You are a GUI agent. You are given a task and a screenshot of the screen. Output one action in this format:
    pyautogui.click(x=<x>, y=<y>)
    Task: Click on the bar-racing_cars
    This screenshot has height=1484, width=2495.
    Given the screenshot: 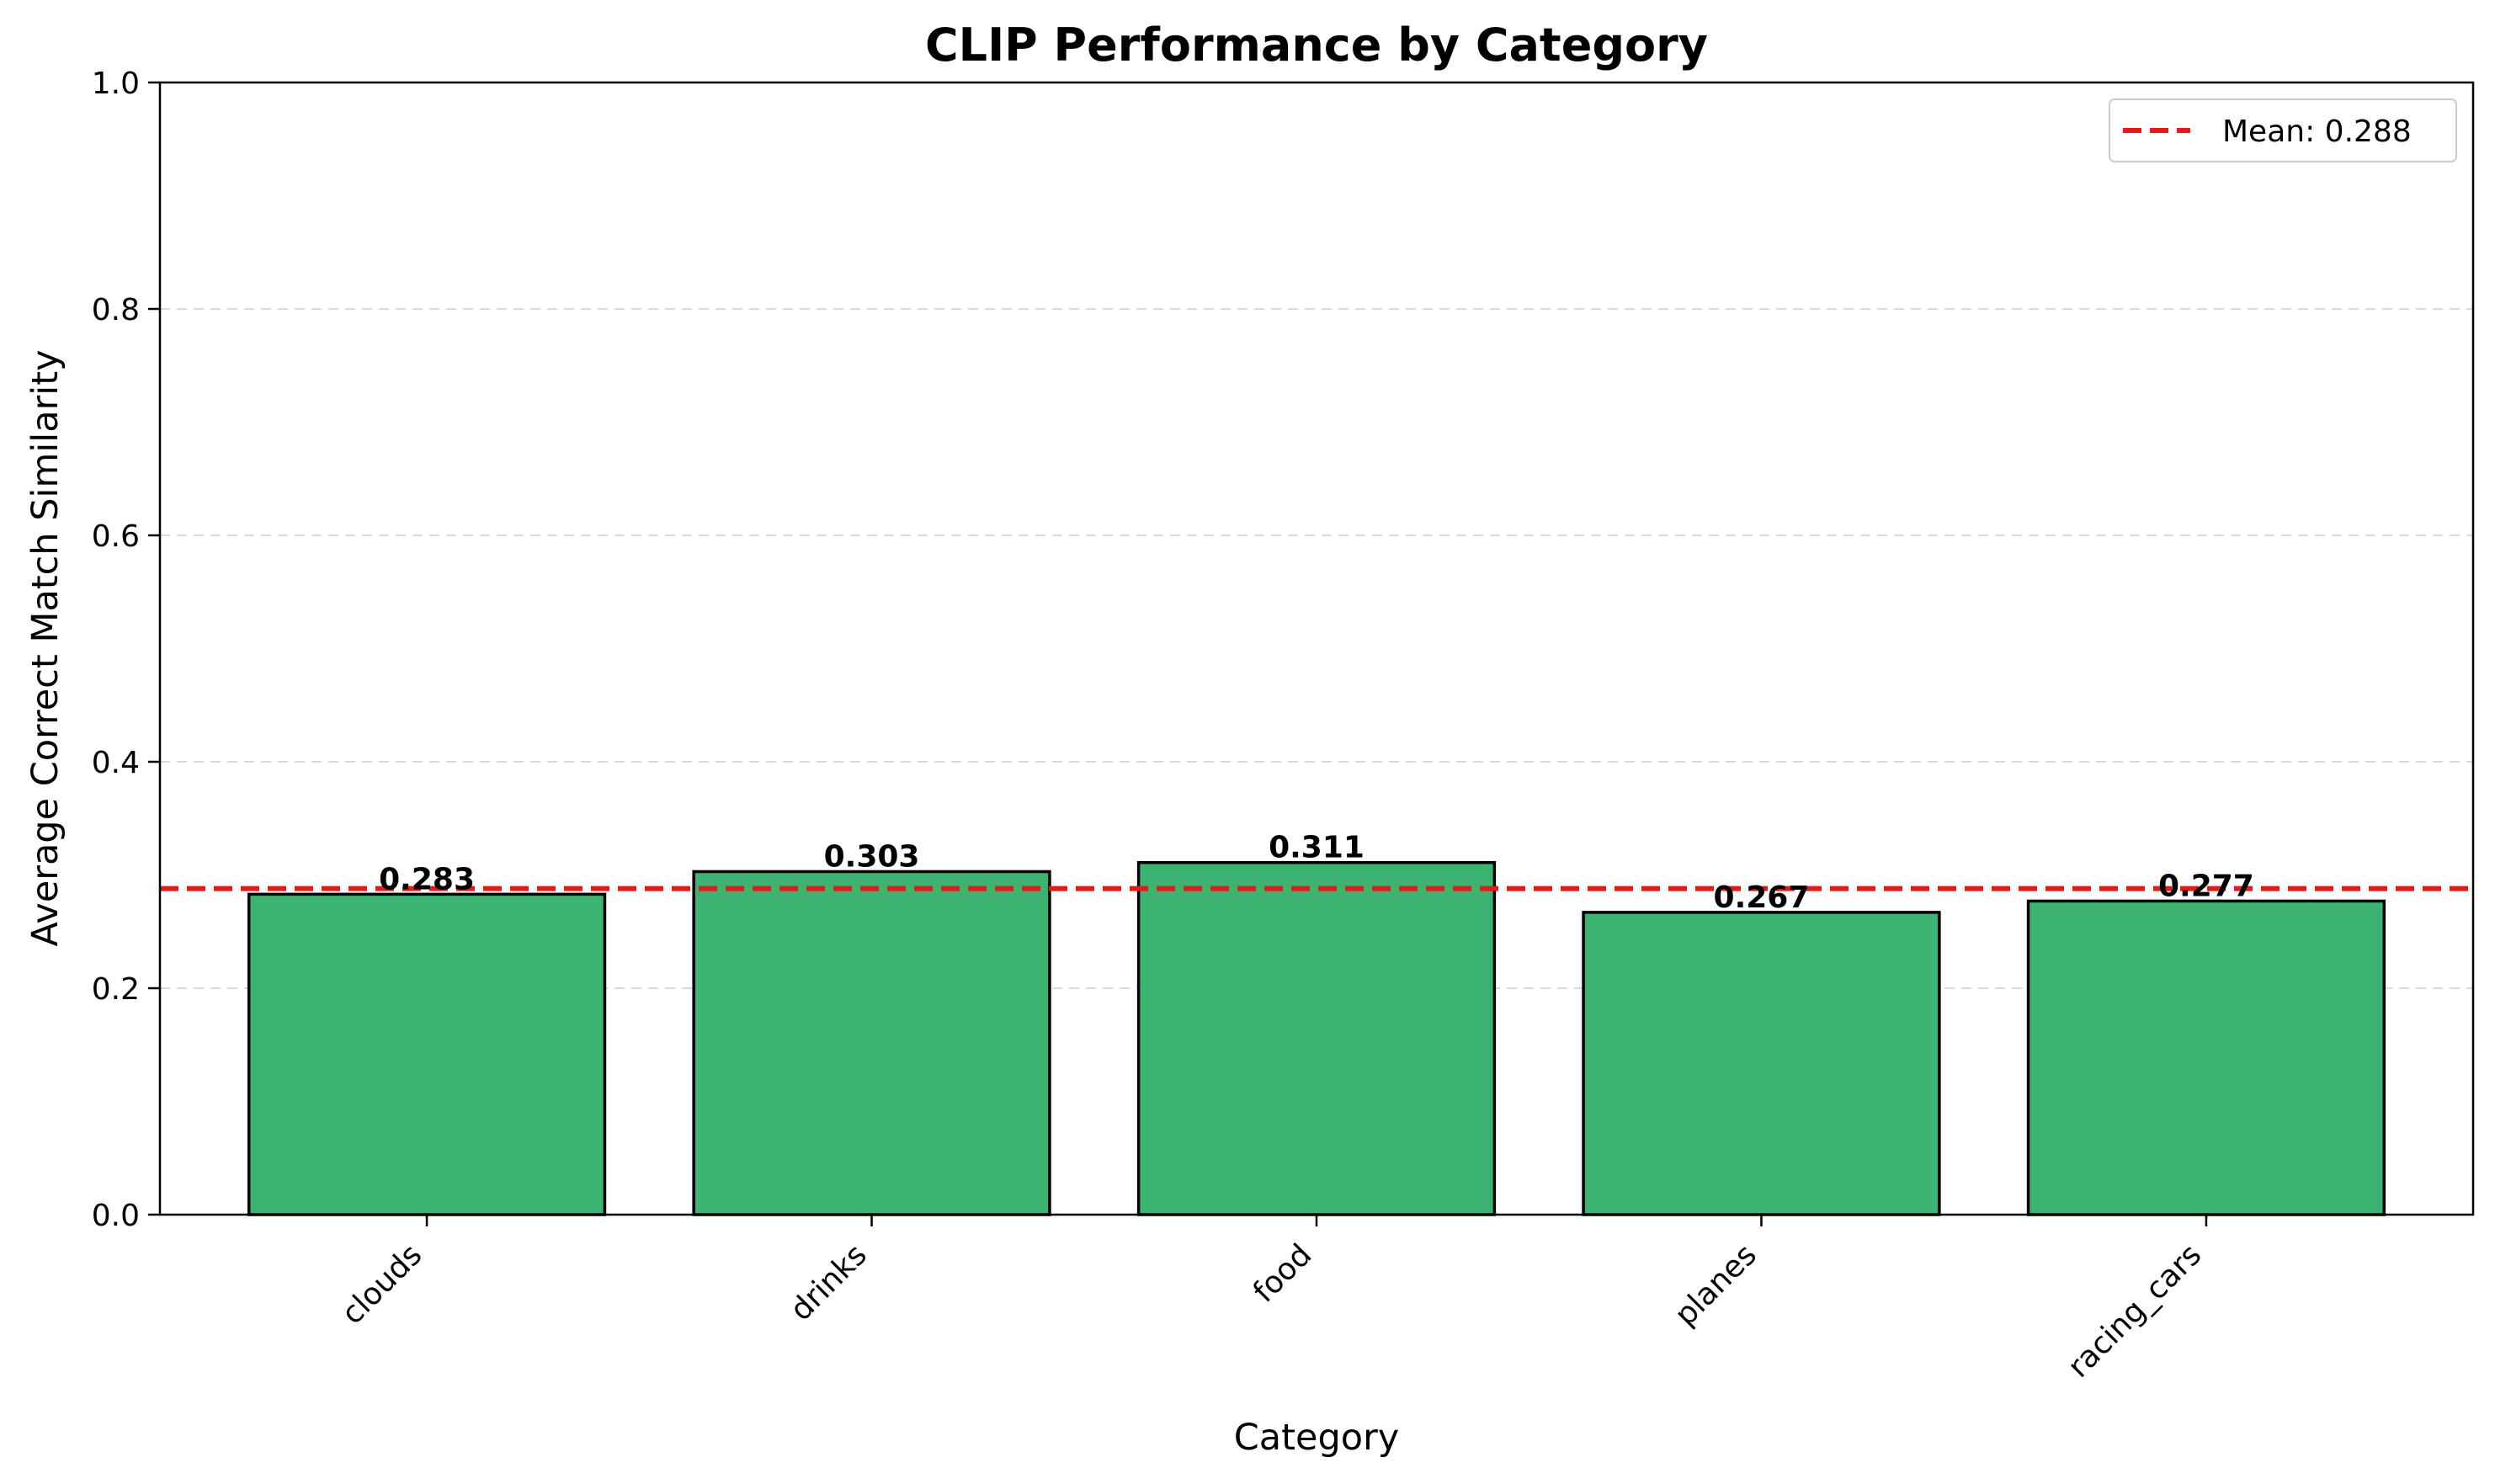 What is the action you would take?
    pyautogui.click(x=2206, y=1057)
    